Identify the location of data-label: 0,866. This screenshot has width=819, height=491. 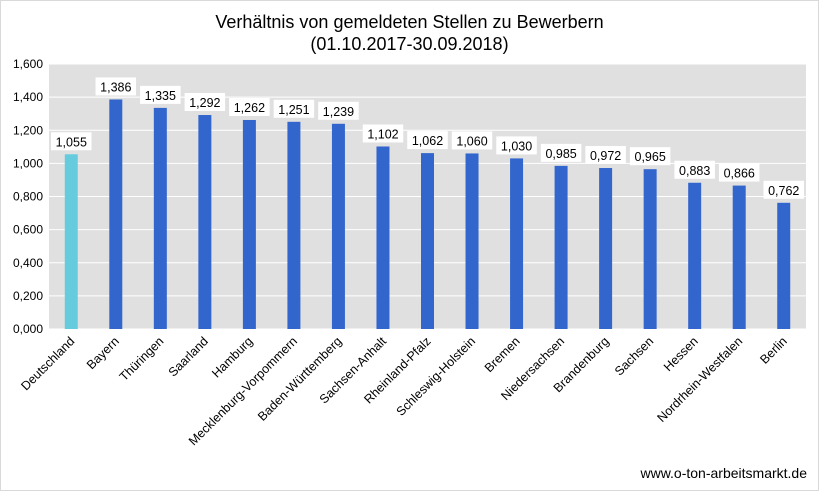
(739, 172).